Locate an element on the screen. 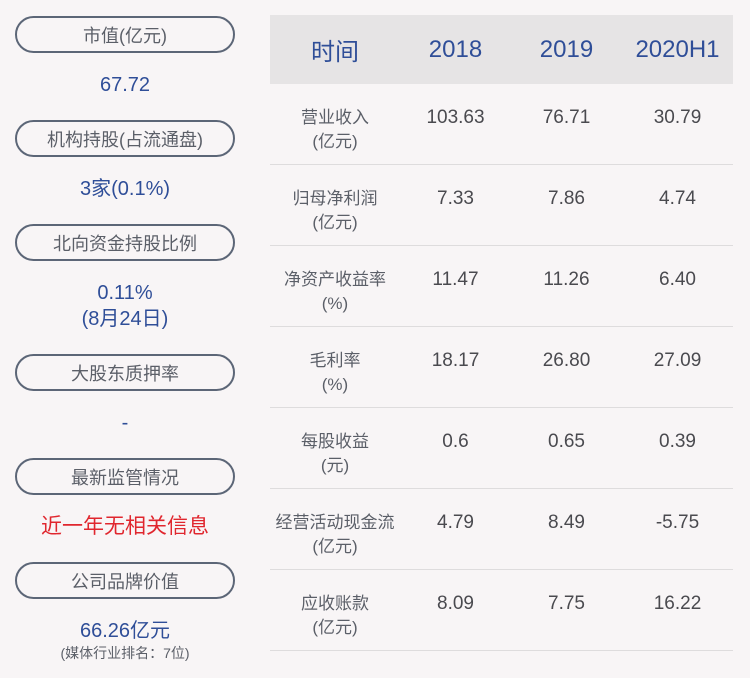 The width and height of the screenshot is (750, 678). row-label: 毛利率 (%) is located at coordinates (335, 373).